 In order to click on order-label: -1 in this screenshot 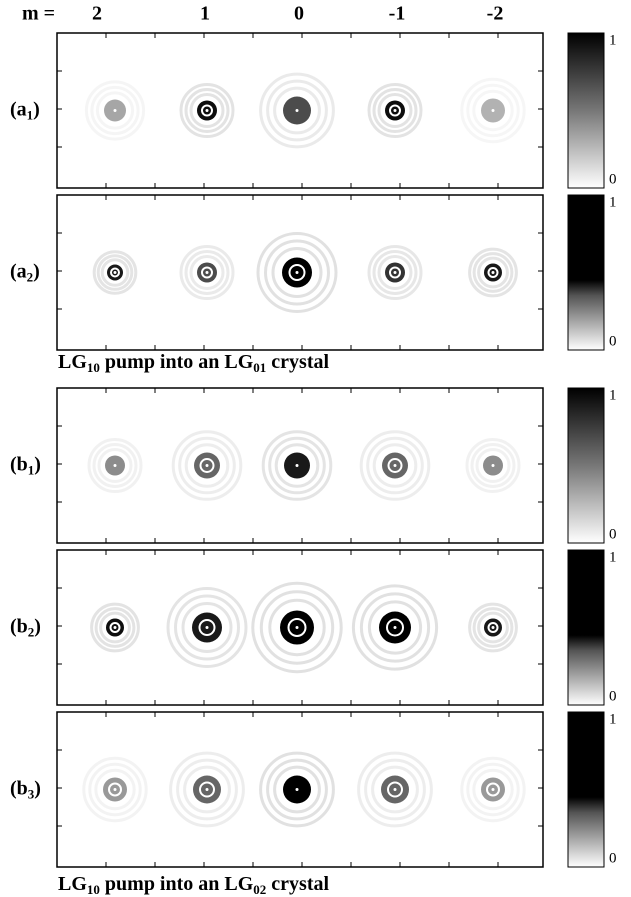, I will do `click(397, 14)`.